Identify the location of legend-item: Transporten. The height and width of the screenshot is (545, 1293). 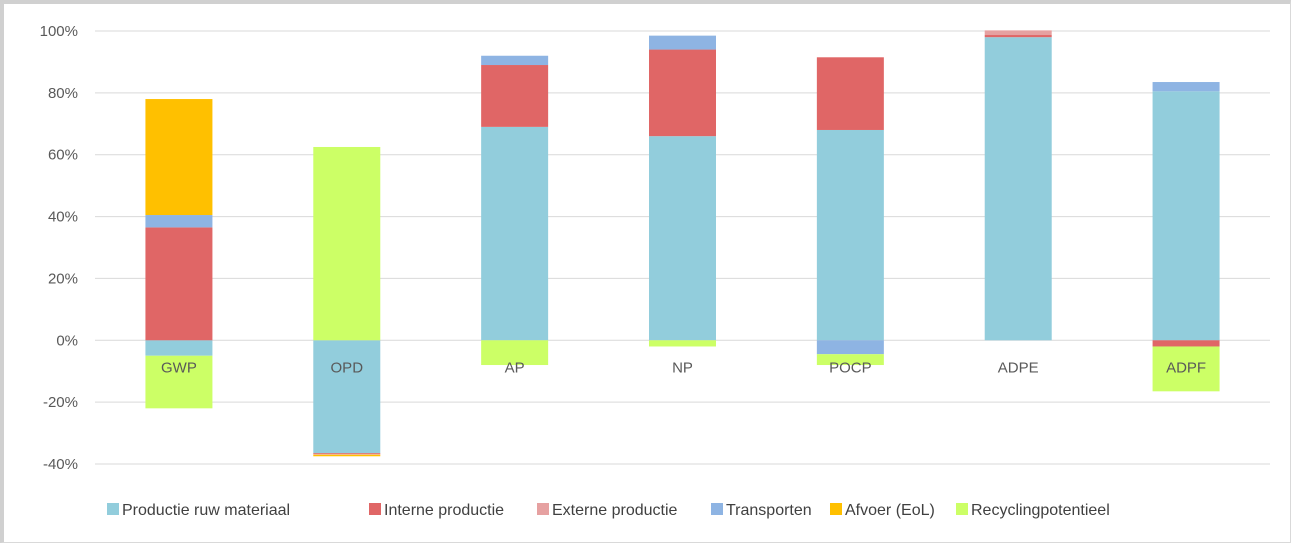
(761, 510).